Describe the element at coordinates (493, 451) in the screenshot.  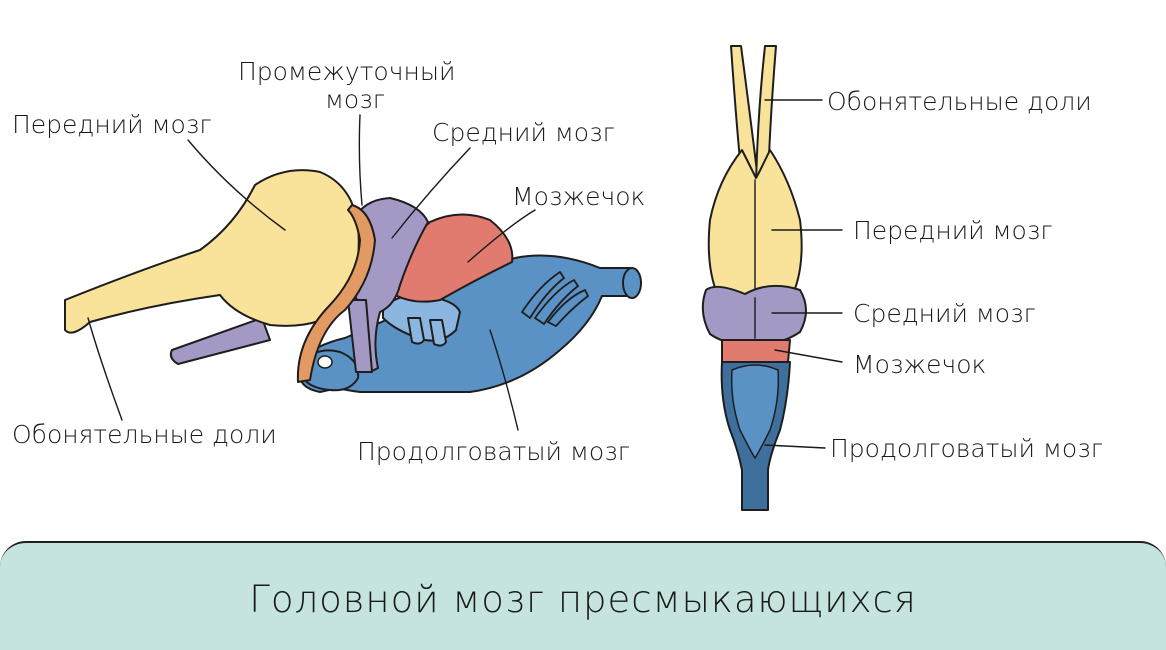
I see `label-side-medulla: Продолговатый мозг` at that location.